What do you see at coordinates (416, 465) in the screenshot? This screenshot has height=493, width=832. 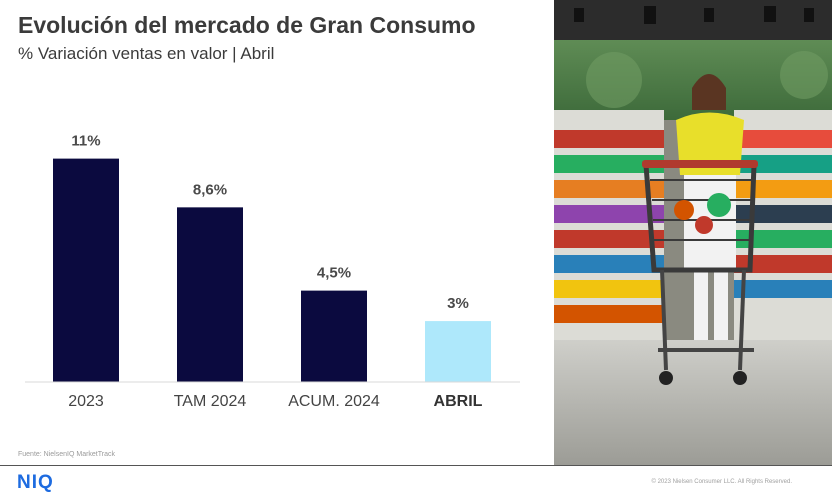 I see `footer-divider` at bounding box center [416, 465].